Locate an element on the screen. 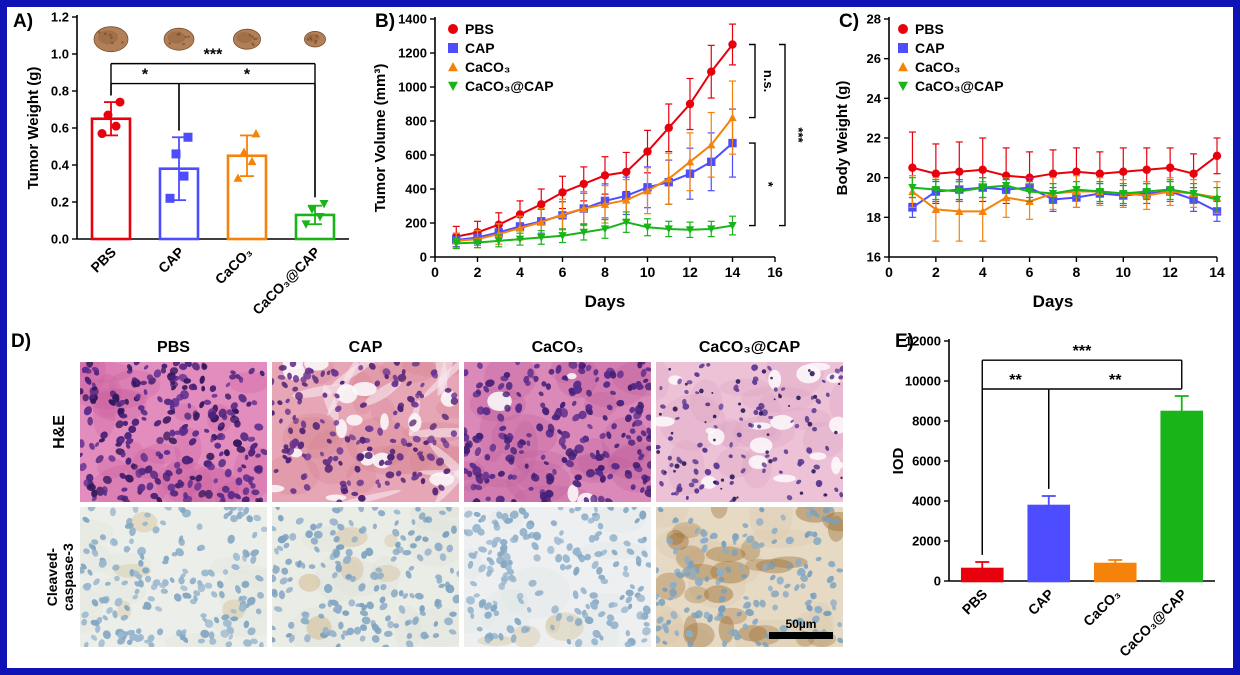 Image resolution: width=1240 pixels, height=675 pixels. svg-text: 28 is located at coordinates (874, 19).